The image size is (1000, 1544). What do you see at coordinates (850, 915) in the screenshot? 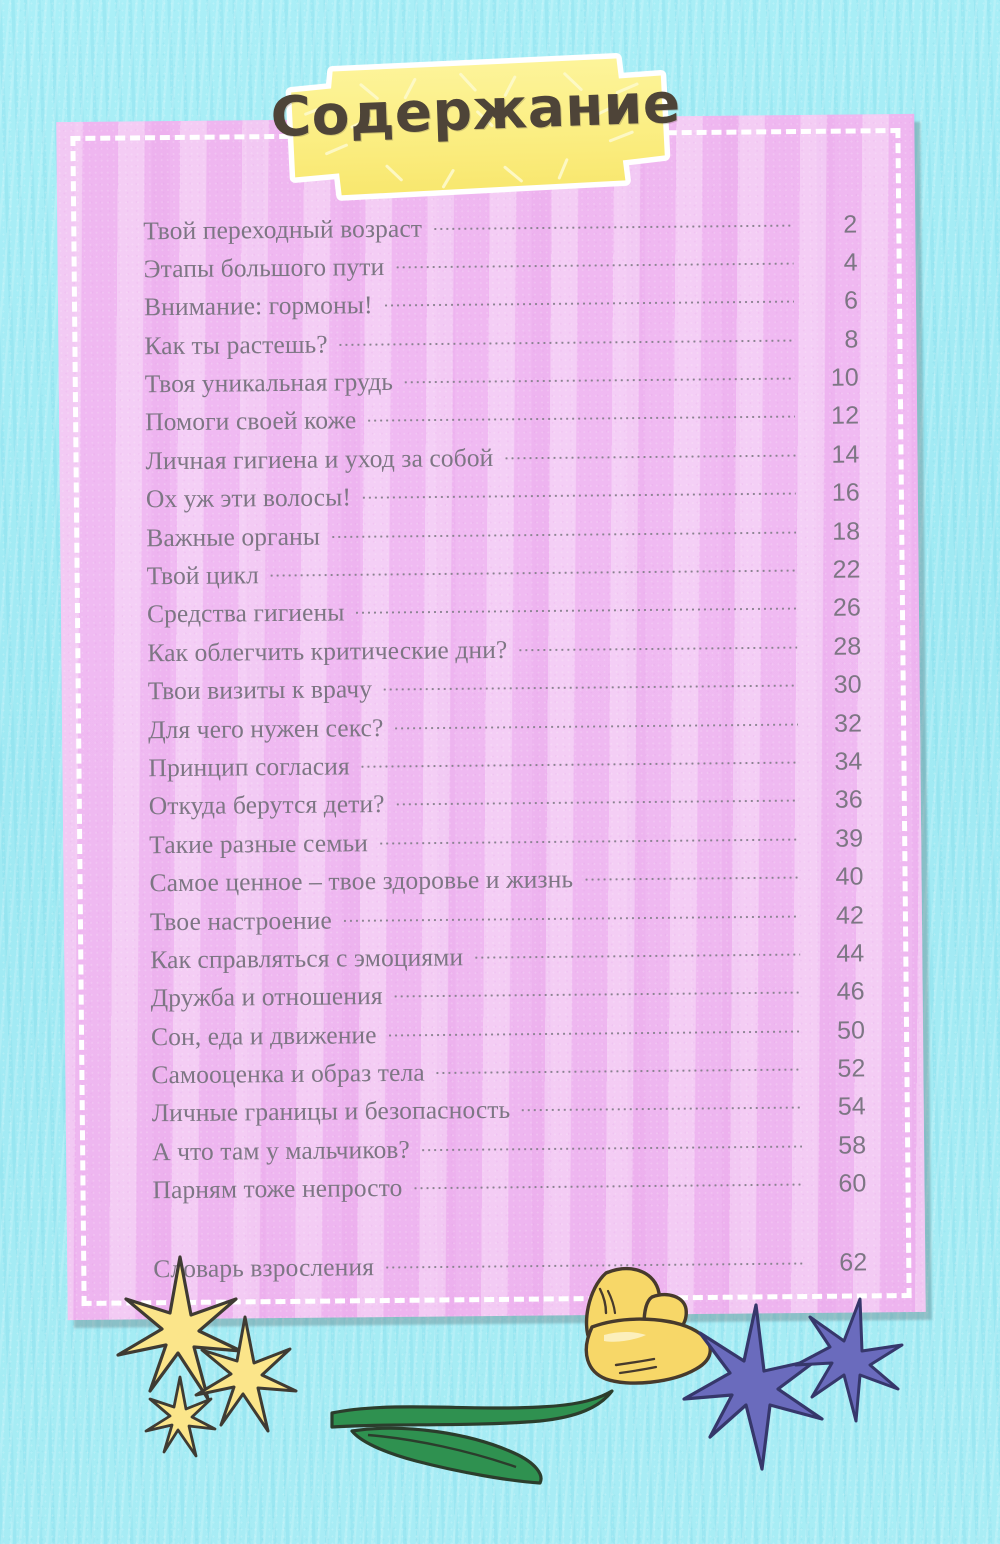
I see `toc-entry-page: 42` at bounding box center [850, 915].